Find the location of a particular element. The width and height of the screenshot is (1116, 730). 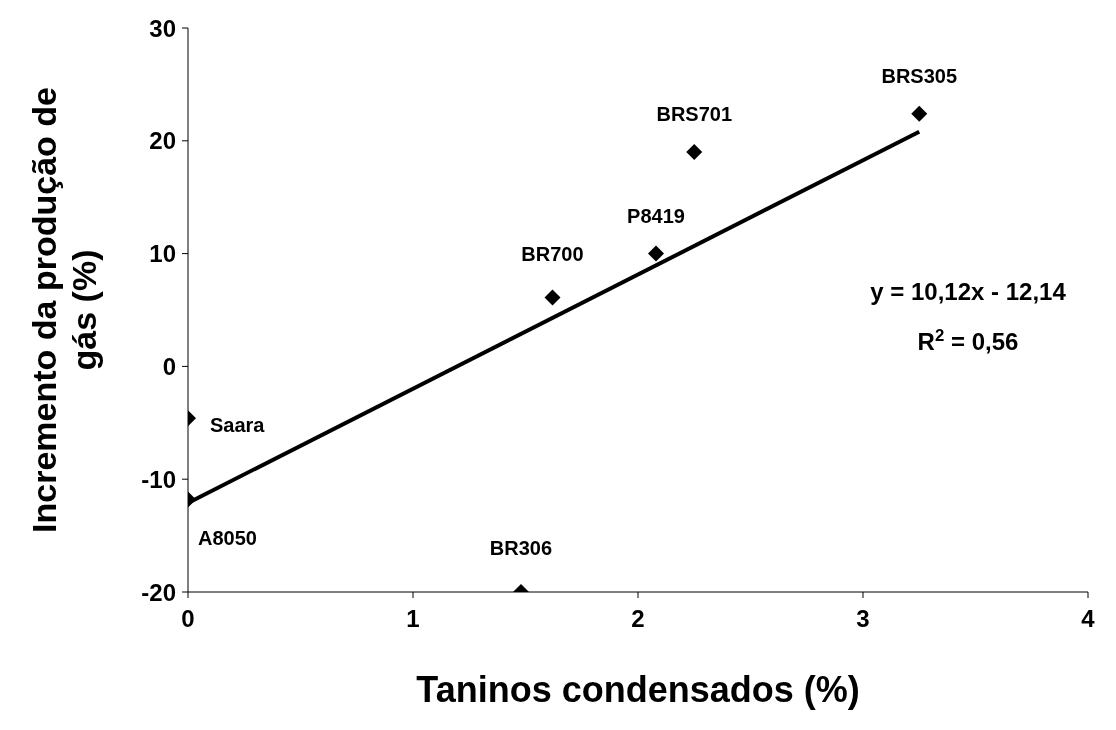

y-tick-label: 10 is located at coordinates (162, 254).